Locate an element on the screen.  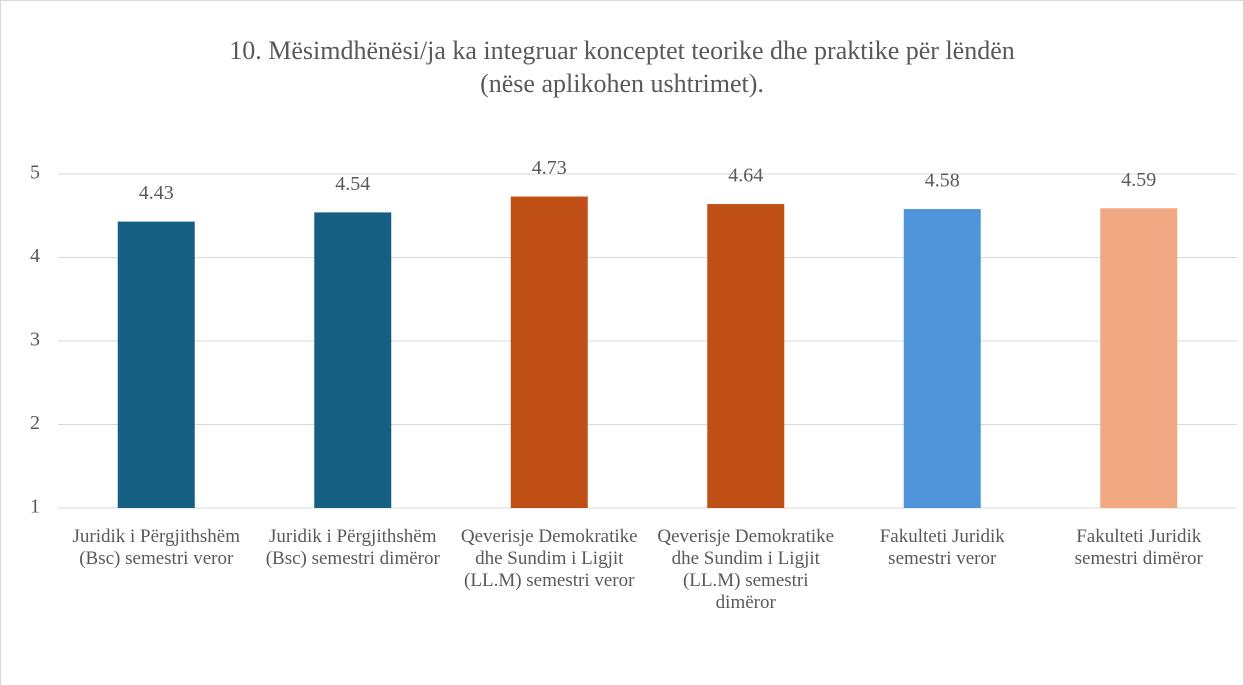
data-label: 4.59 is located at coordinates (1138, 180).